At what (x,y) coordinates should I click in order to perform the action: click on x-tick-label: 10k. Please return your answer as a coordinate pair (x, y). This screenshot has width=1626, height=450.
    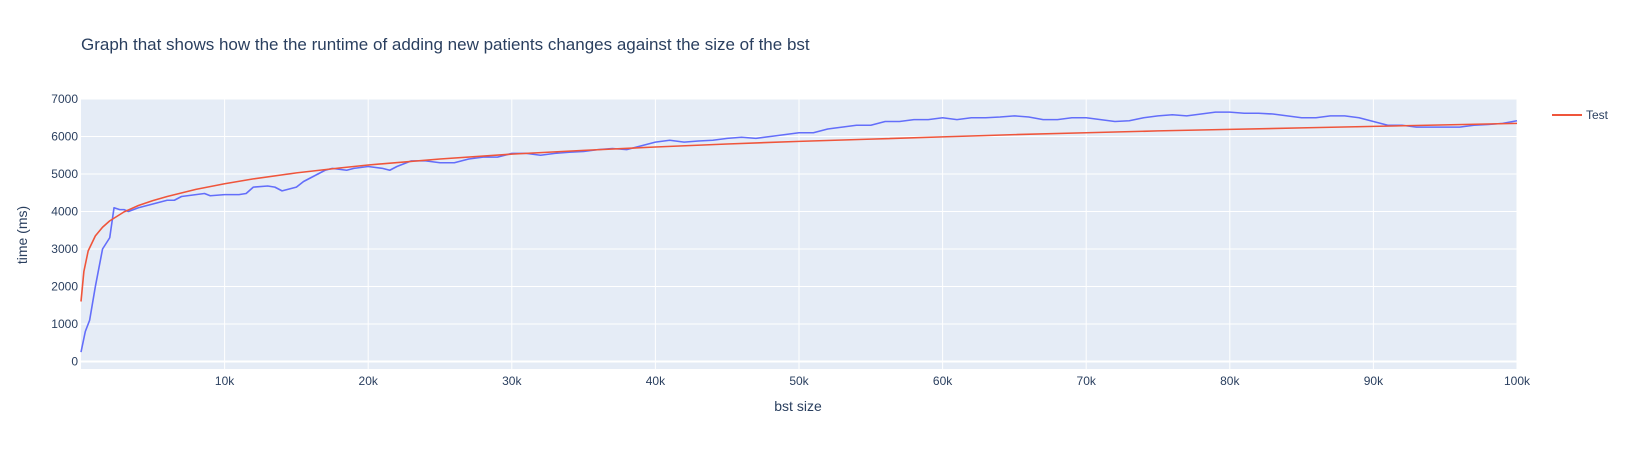
    Looking at the image, I should click on (225, 381).